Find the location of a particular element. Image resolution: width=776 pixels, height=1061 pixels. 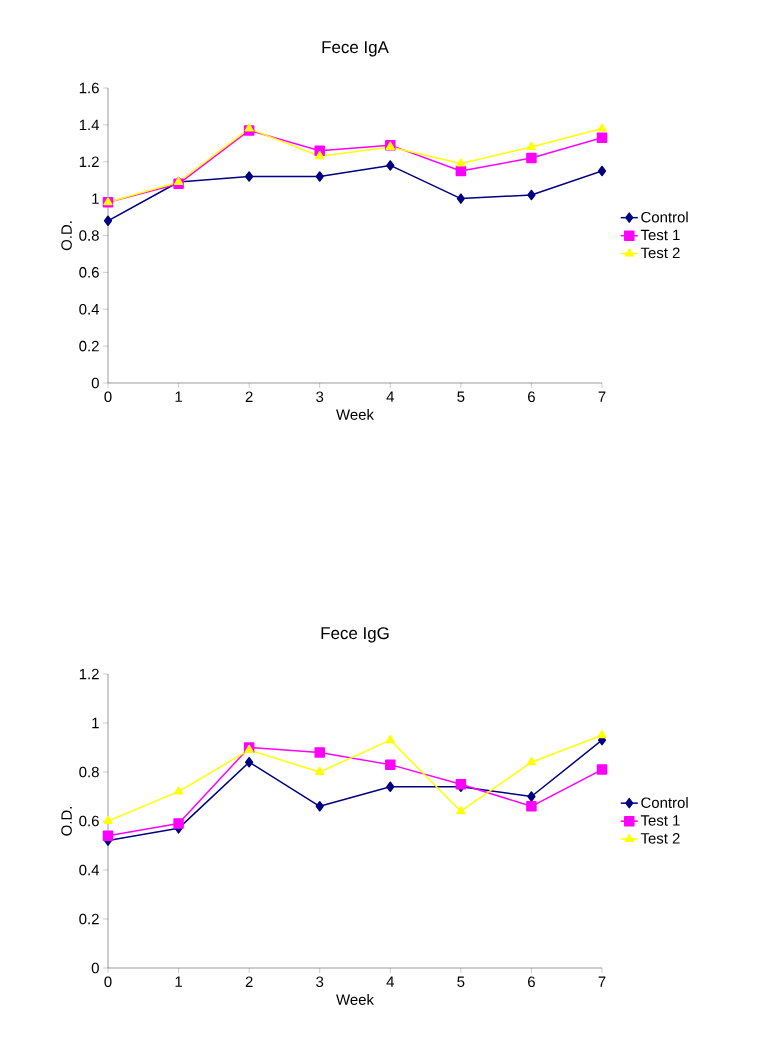

chart-title: Fece IgG is located at coordinates (355, 635).